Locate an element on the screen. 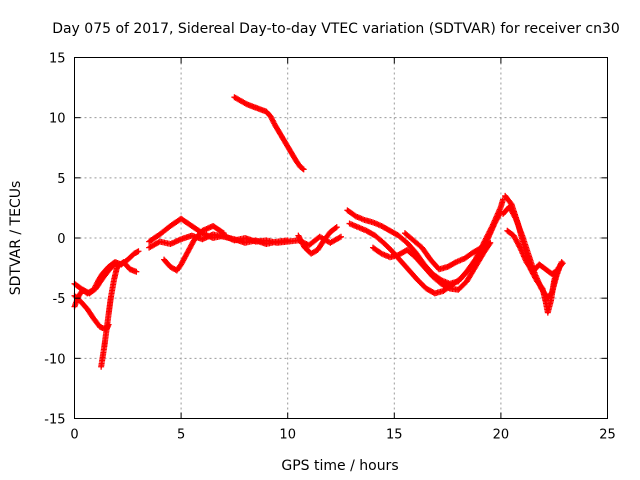 This screenshot has height=480, width=640. x-tick-label: 5 is located at coordinates (181, 435).